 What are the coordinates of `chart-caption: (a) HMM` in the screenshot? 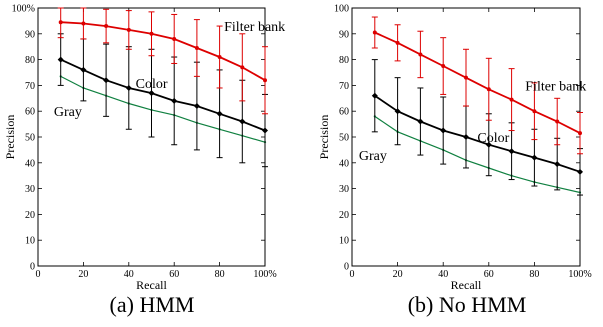 It's located at (152, 304).